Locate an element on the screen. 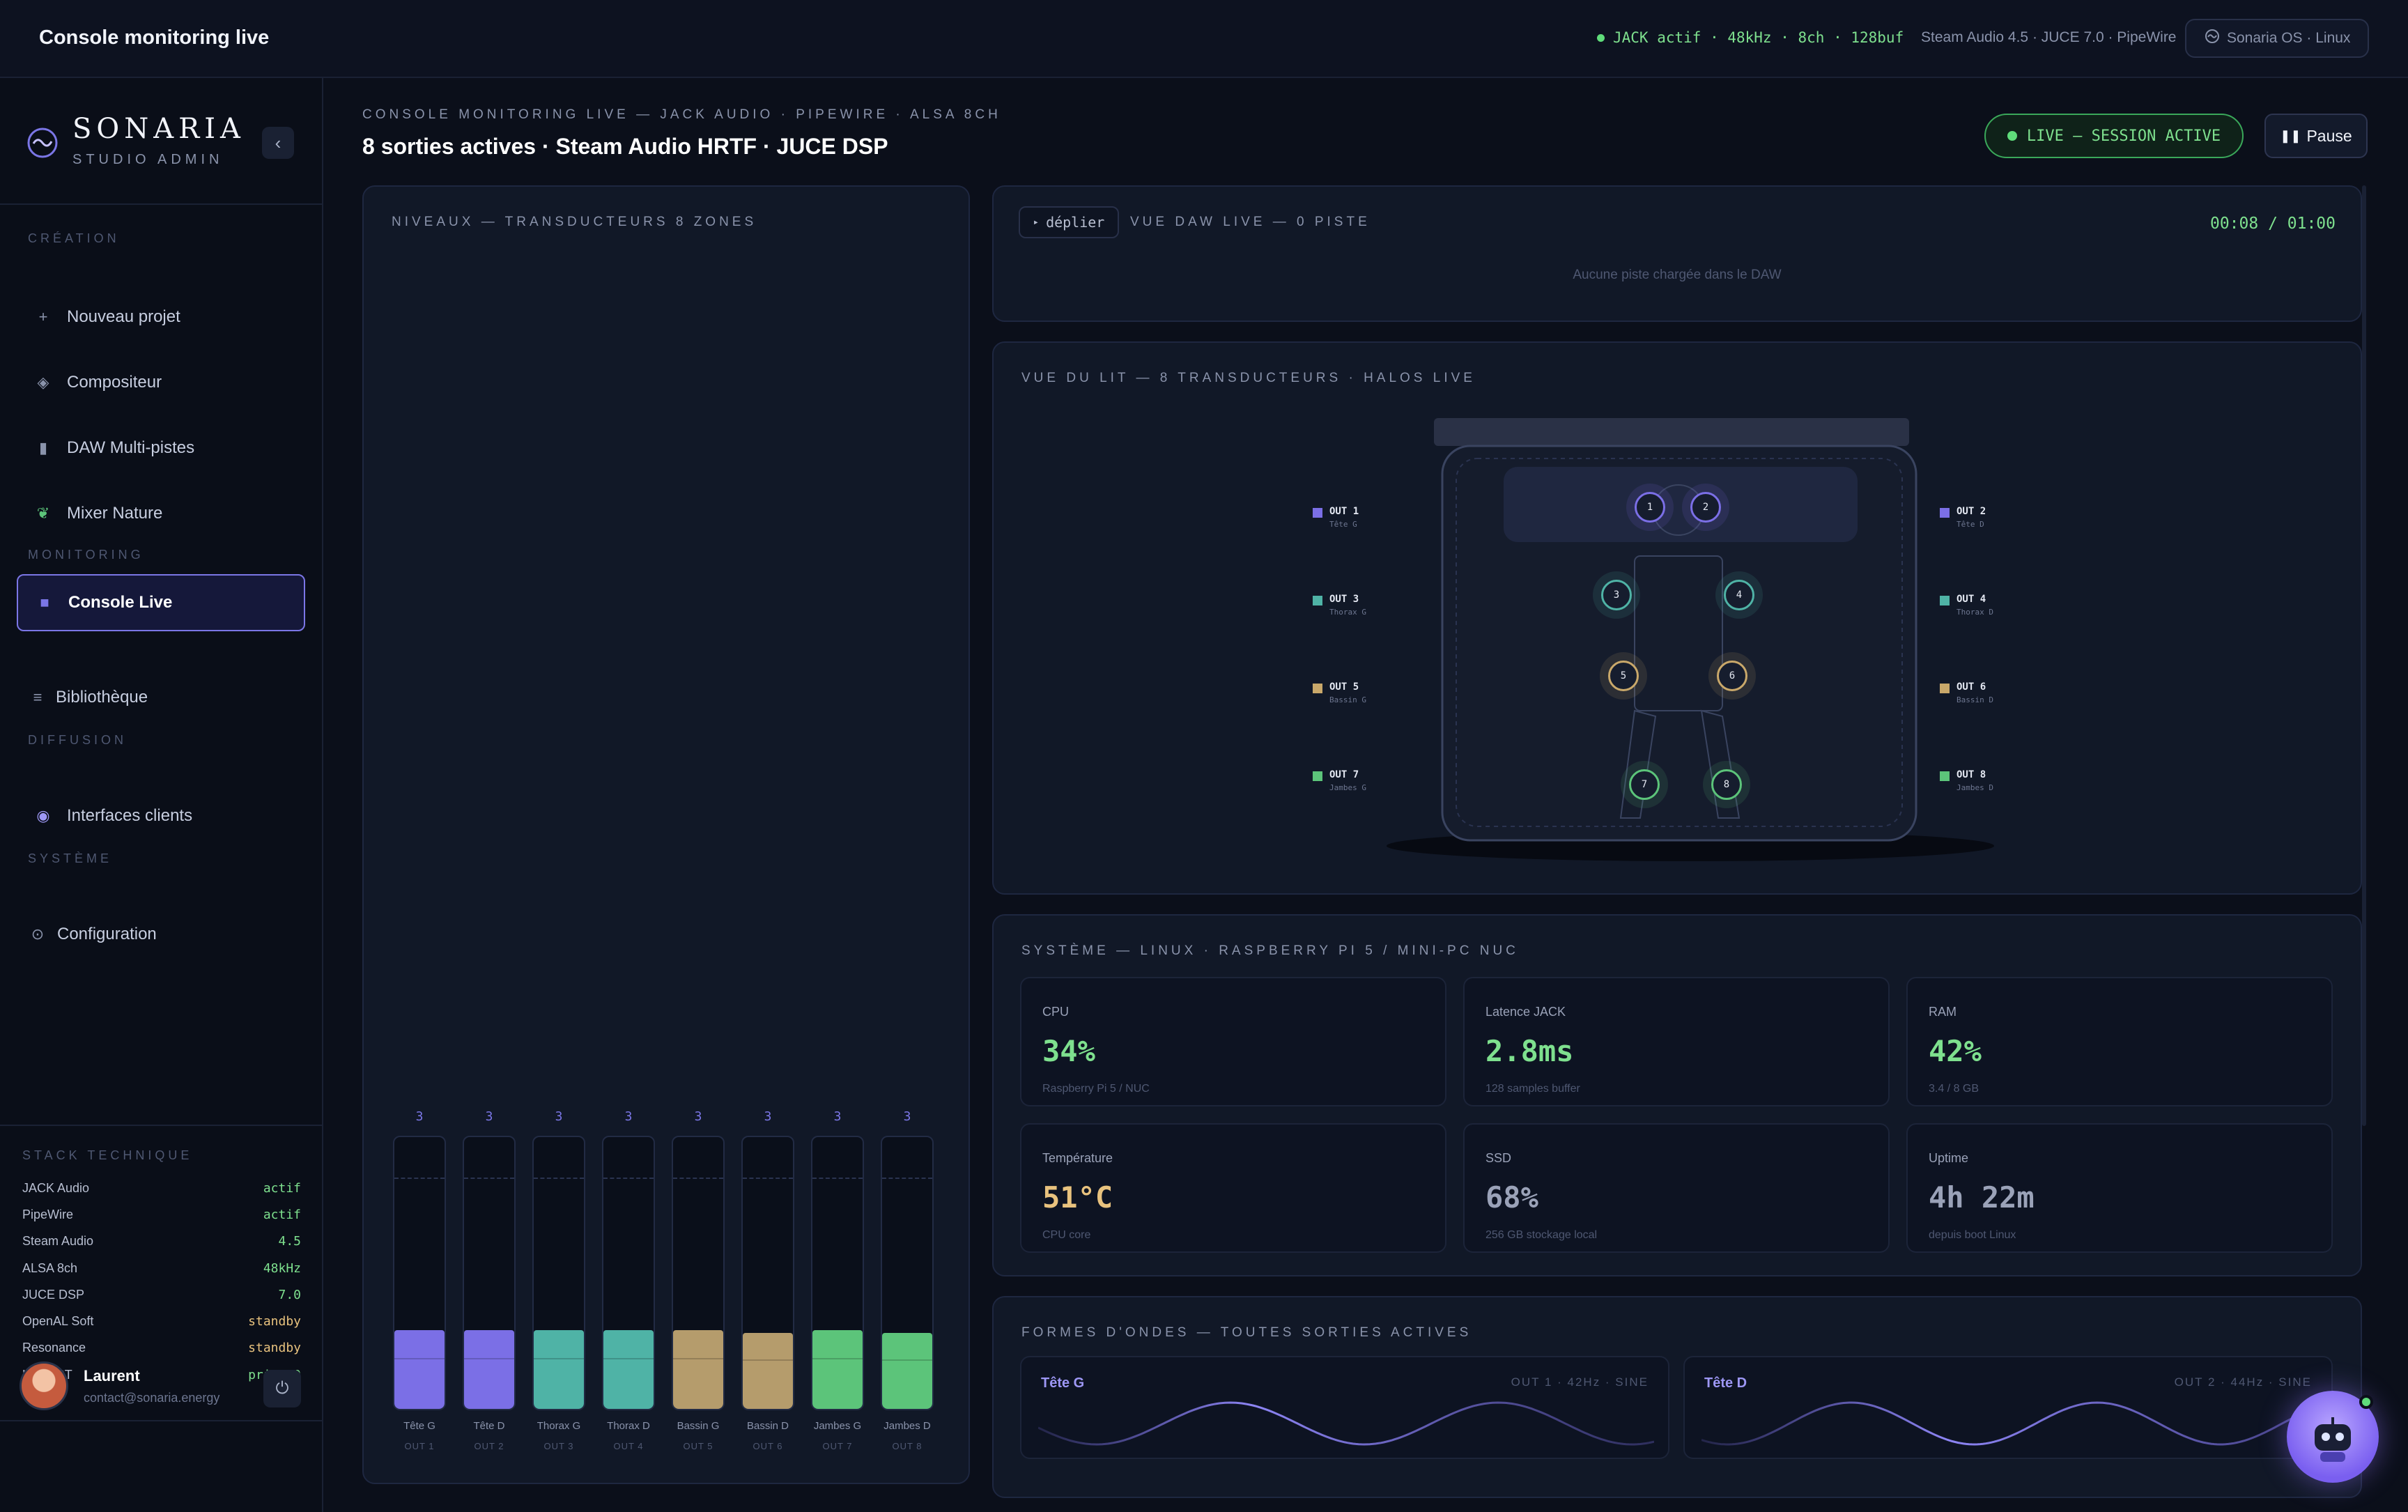 This screenshot has width=2408, height=1512. meter-label: Tête G is located at coordinates (419, 1426).